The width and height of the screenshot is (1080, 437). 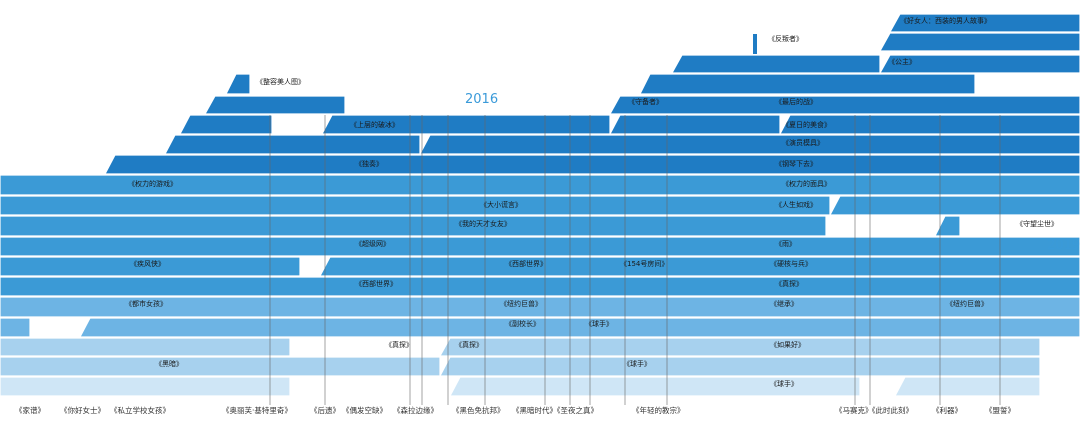 I want to click on show-label-s24: 《西部世界》, so click(x=376, y=283).